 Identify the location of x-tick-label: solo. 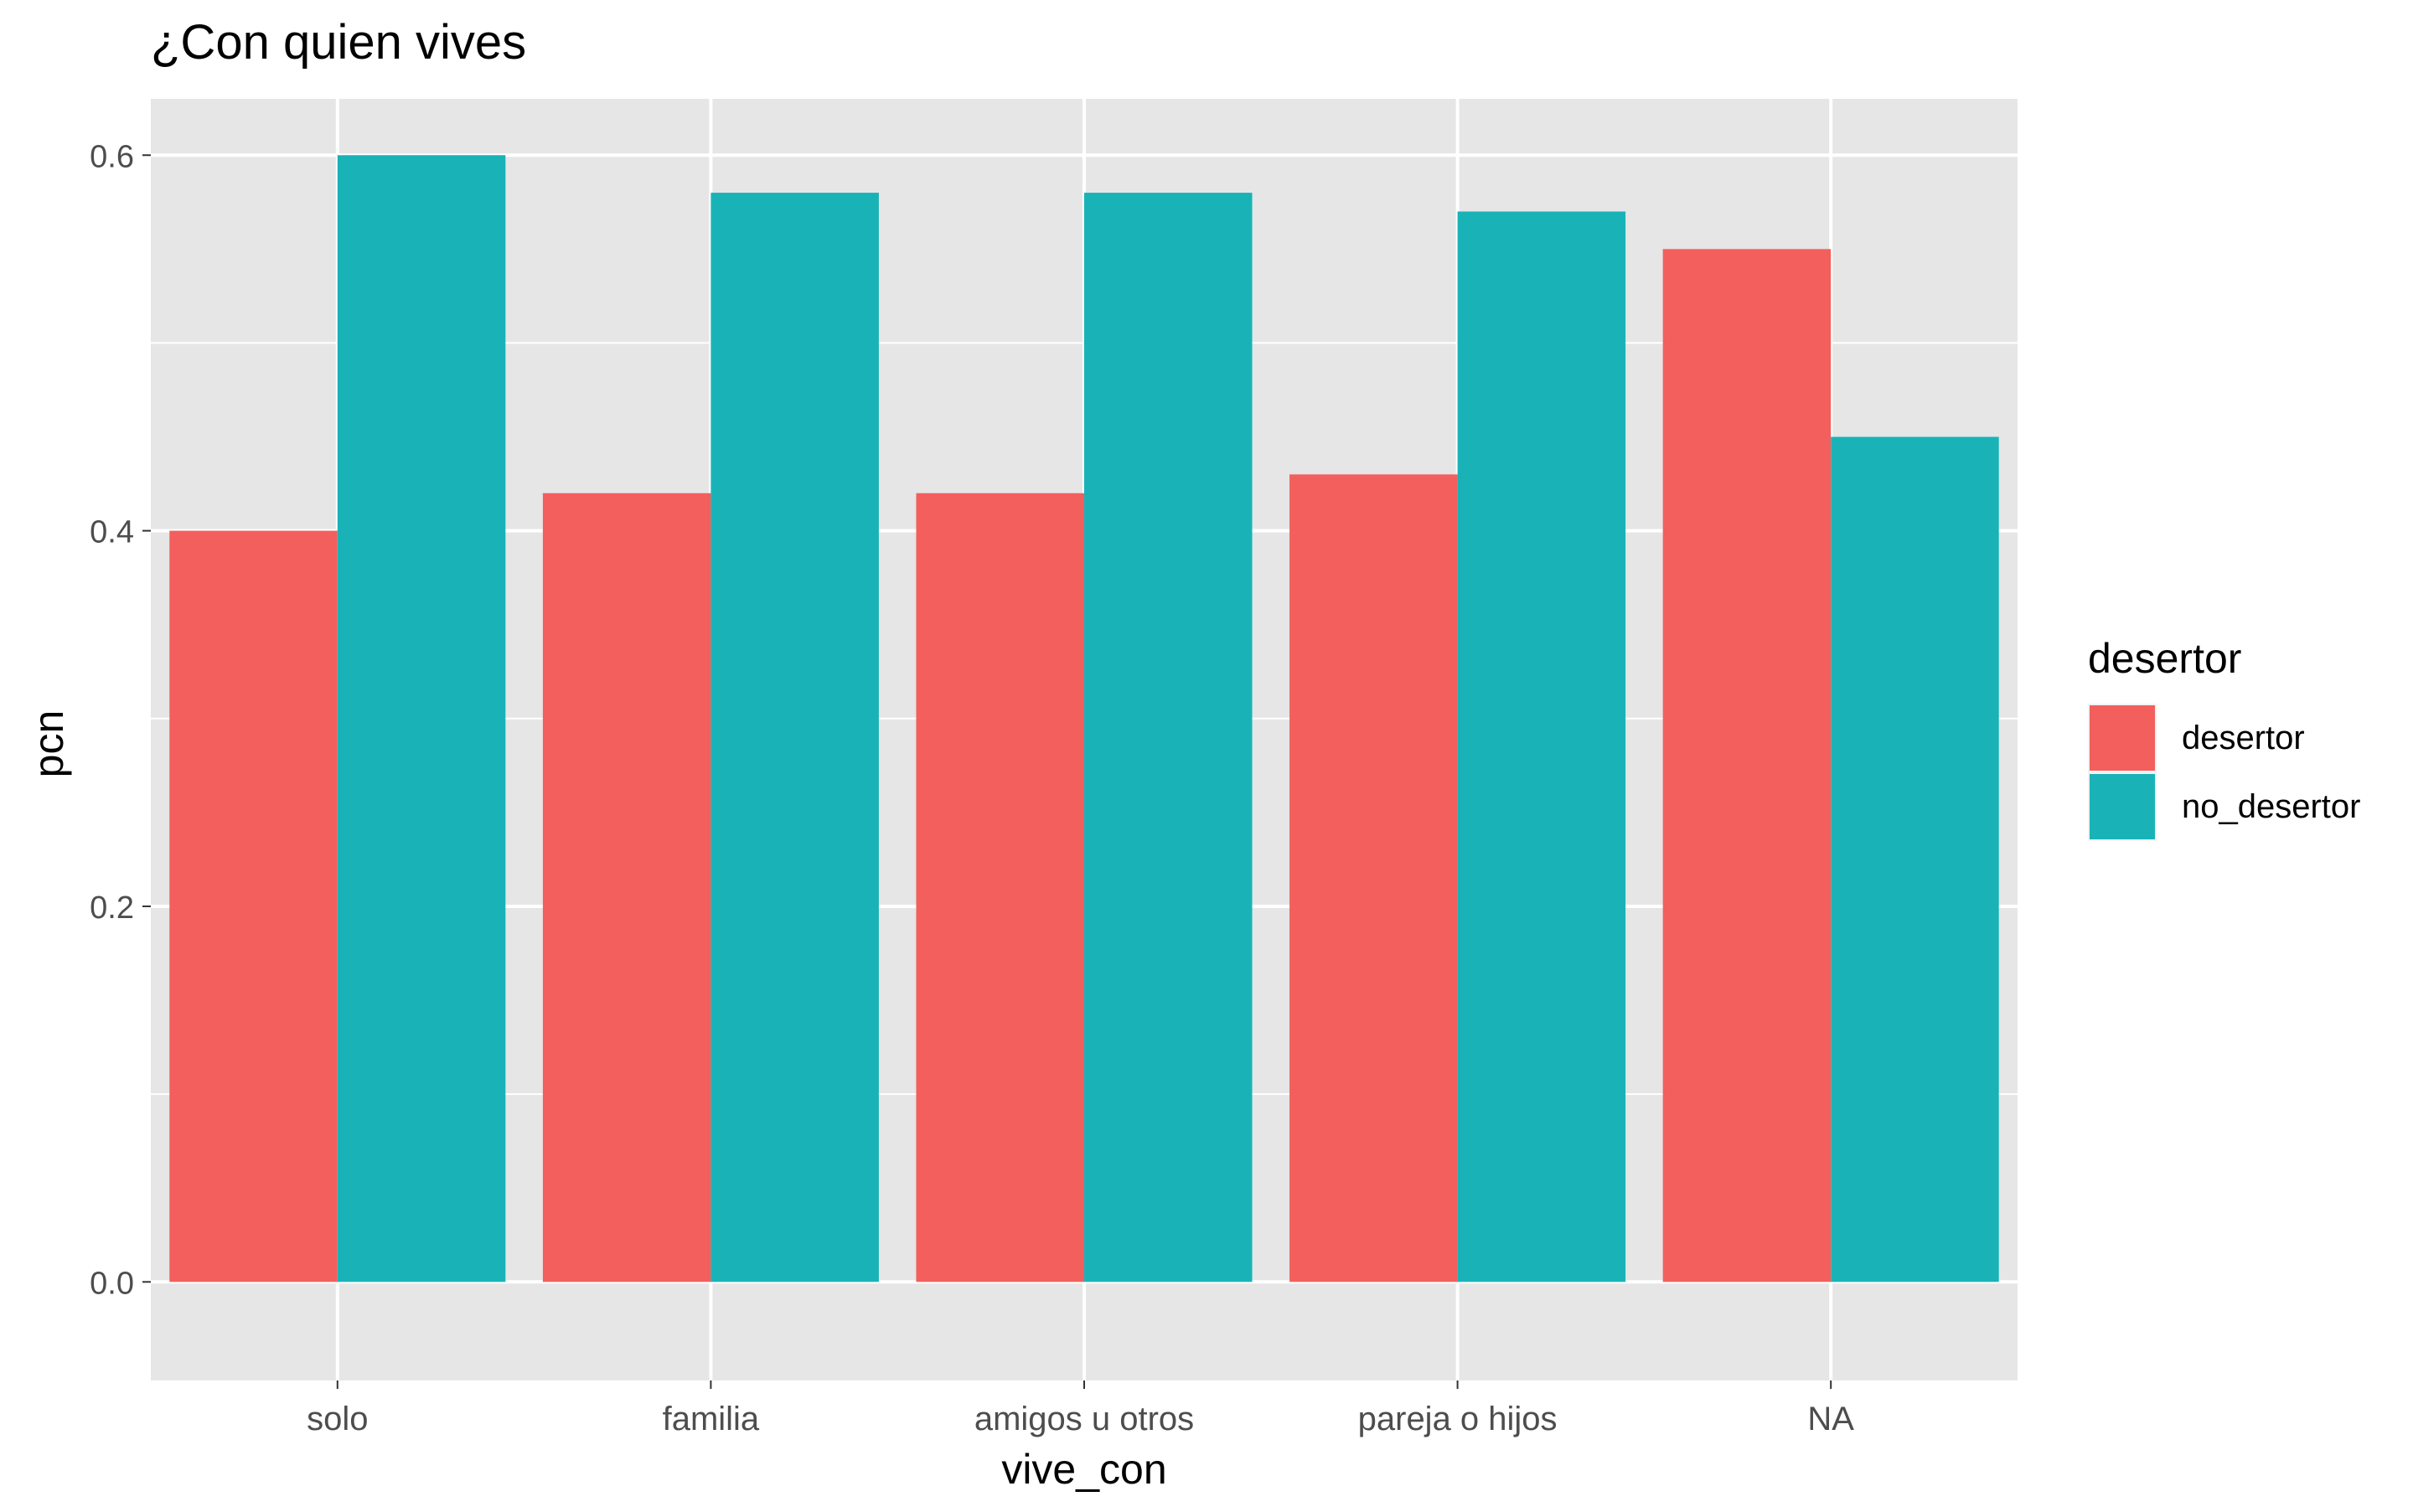
(337, 1419).